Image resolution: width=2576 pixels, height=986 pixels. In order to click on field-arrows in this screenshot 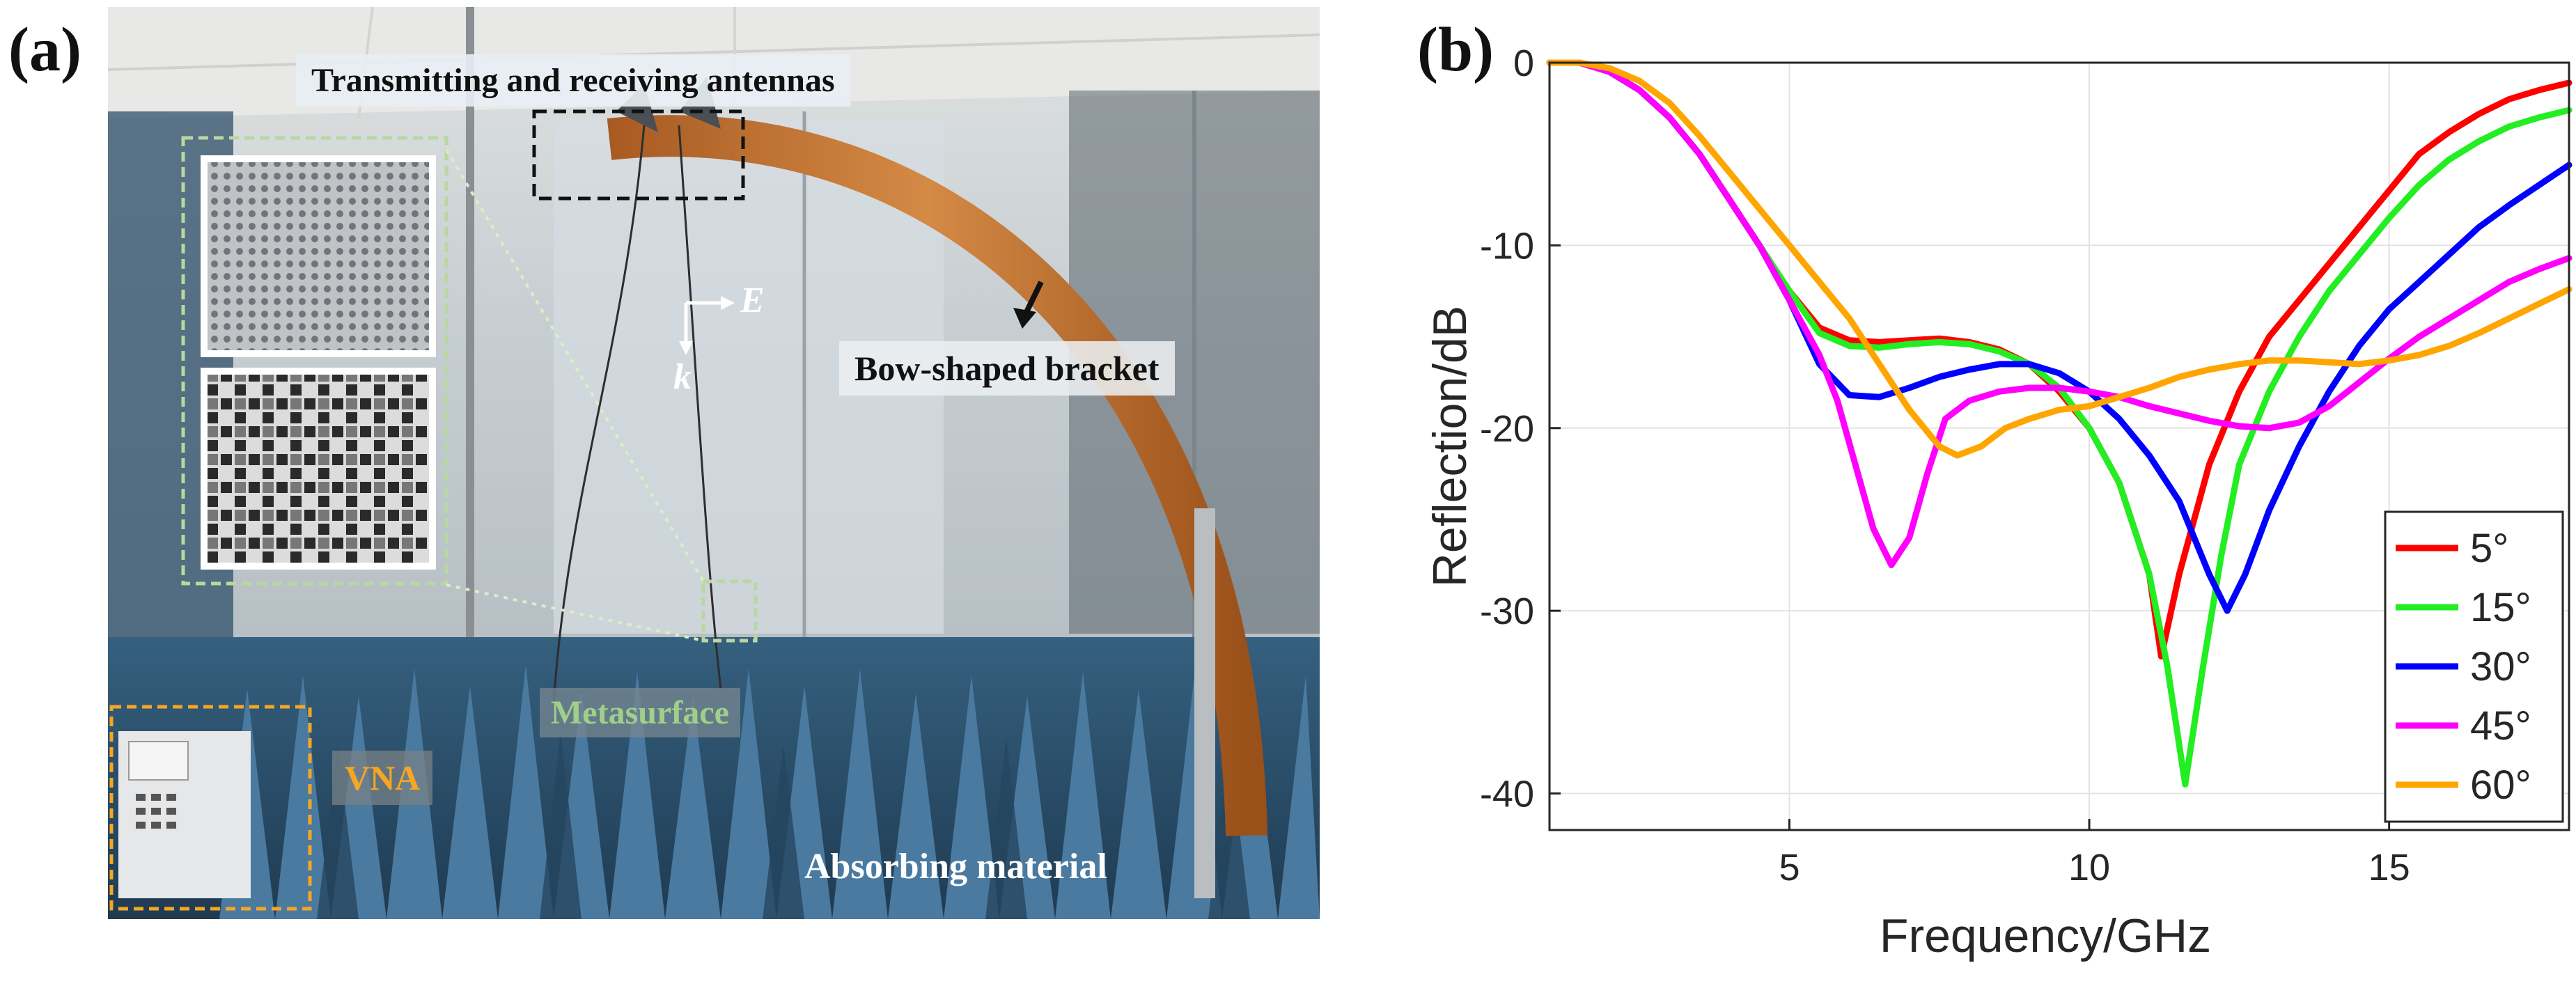, I will do `click(707, 325)`.